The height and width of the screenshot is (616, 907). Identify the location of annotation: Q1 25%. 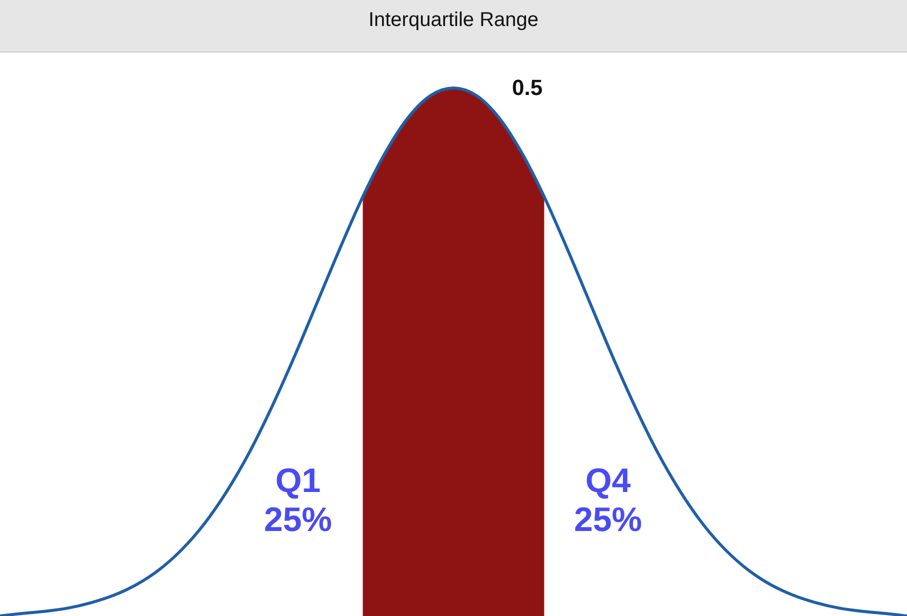
(298, 501).